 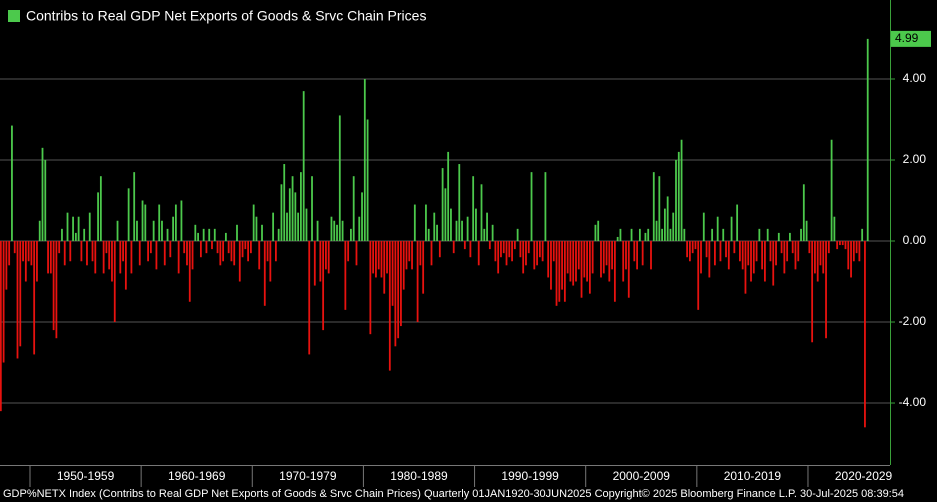 I want to click on x-tick-label: 1980-1989, so click(x=419, y=476).